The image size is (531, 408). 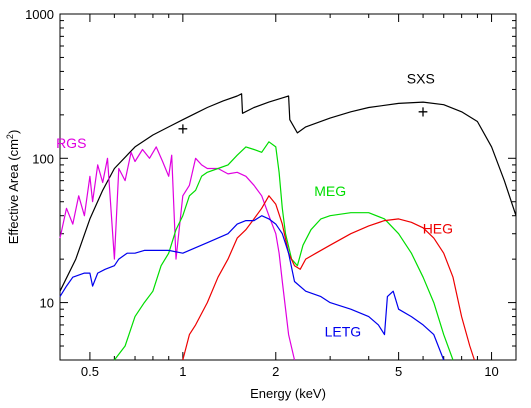 I want to click on y-axis-label-close: ), so click(x=13, y=132).